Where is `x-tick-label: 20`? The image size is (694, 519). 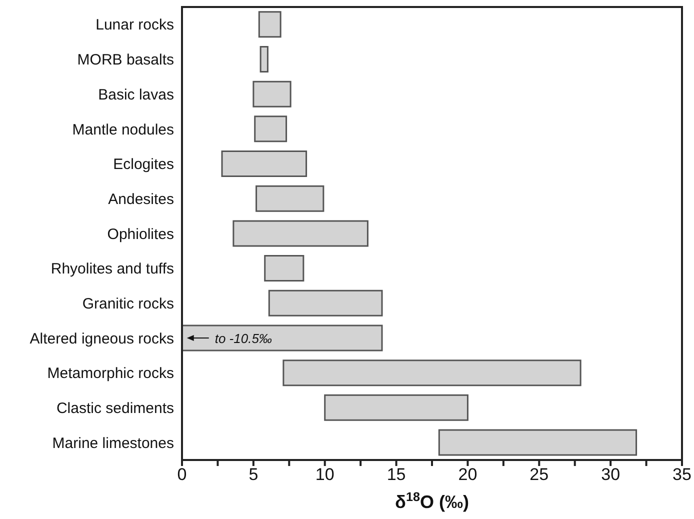 x-tick-label: 20 is located at coordinates (468, 474).